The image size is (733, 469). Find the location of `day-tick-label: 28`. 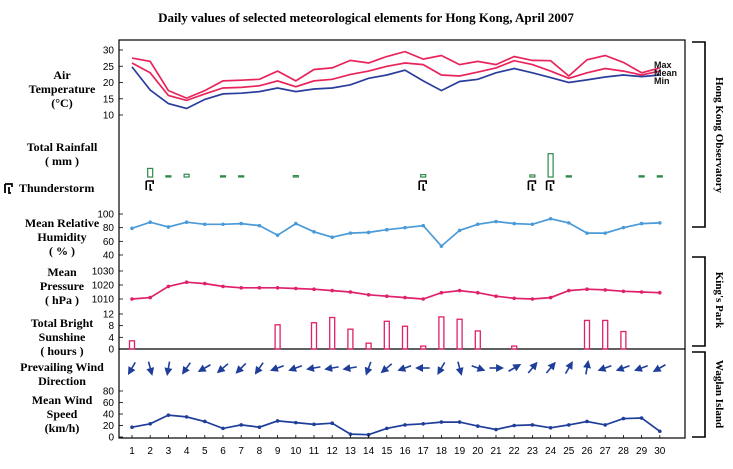

day-tick-label: 28 is located at coordinates (624, 451).